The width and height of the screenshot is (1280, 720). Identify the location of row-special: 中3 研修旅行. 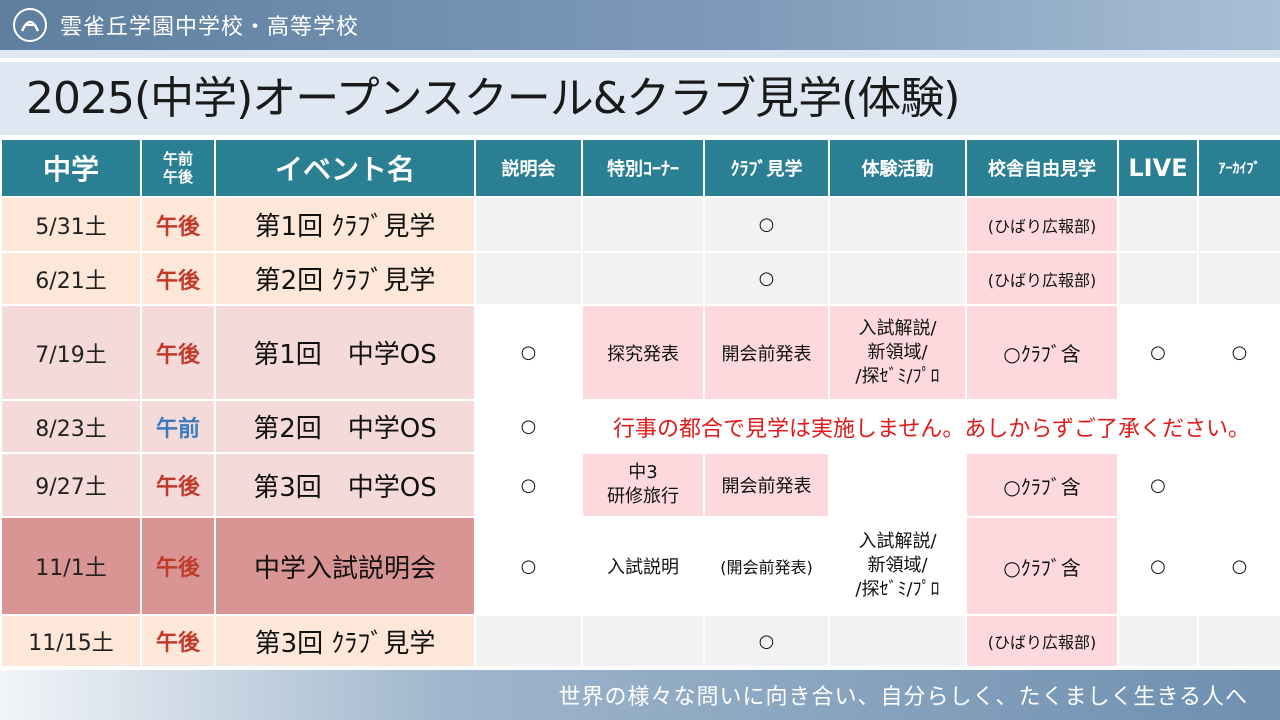
(643, 485).